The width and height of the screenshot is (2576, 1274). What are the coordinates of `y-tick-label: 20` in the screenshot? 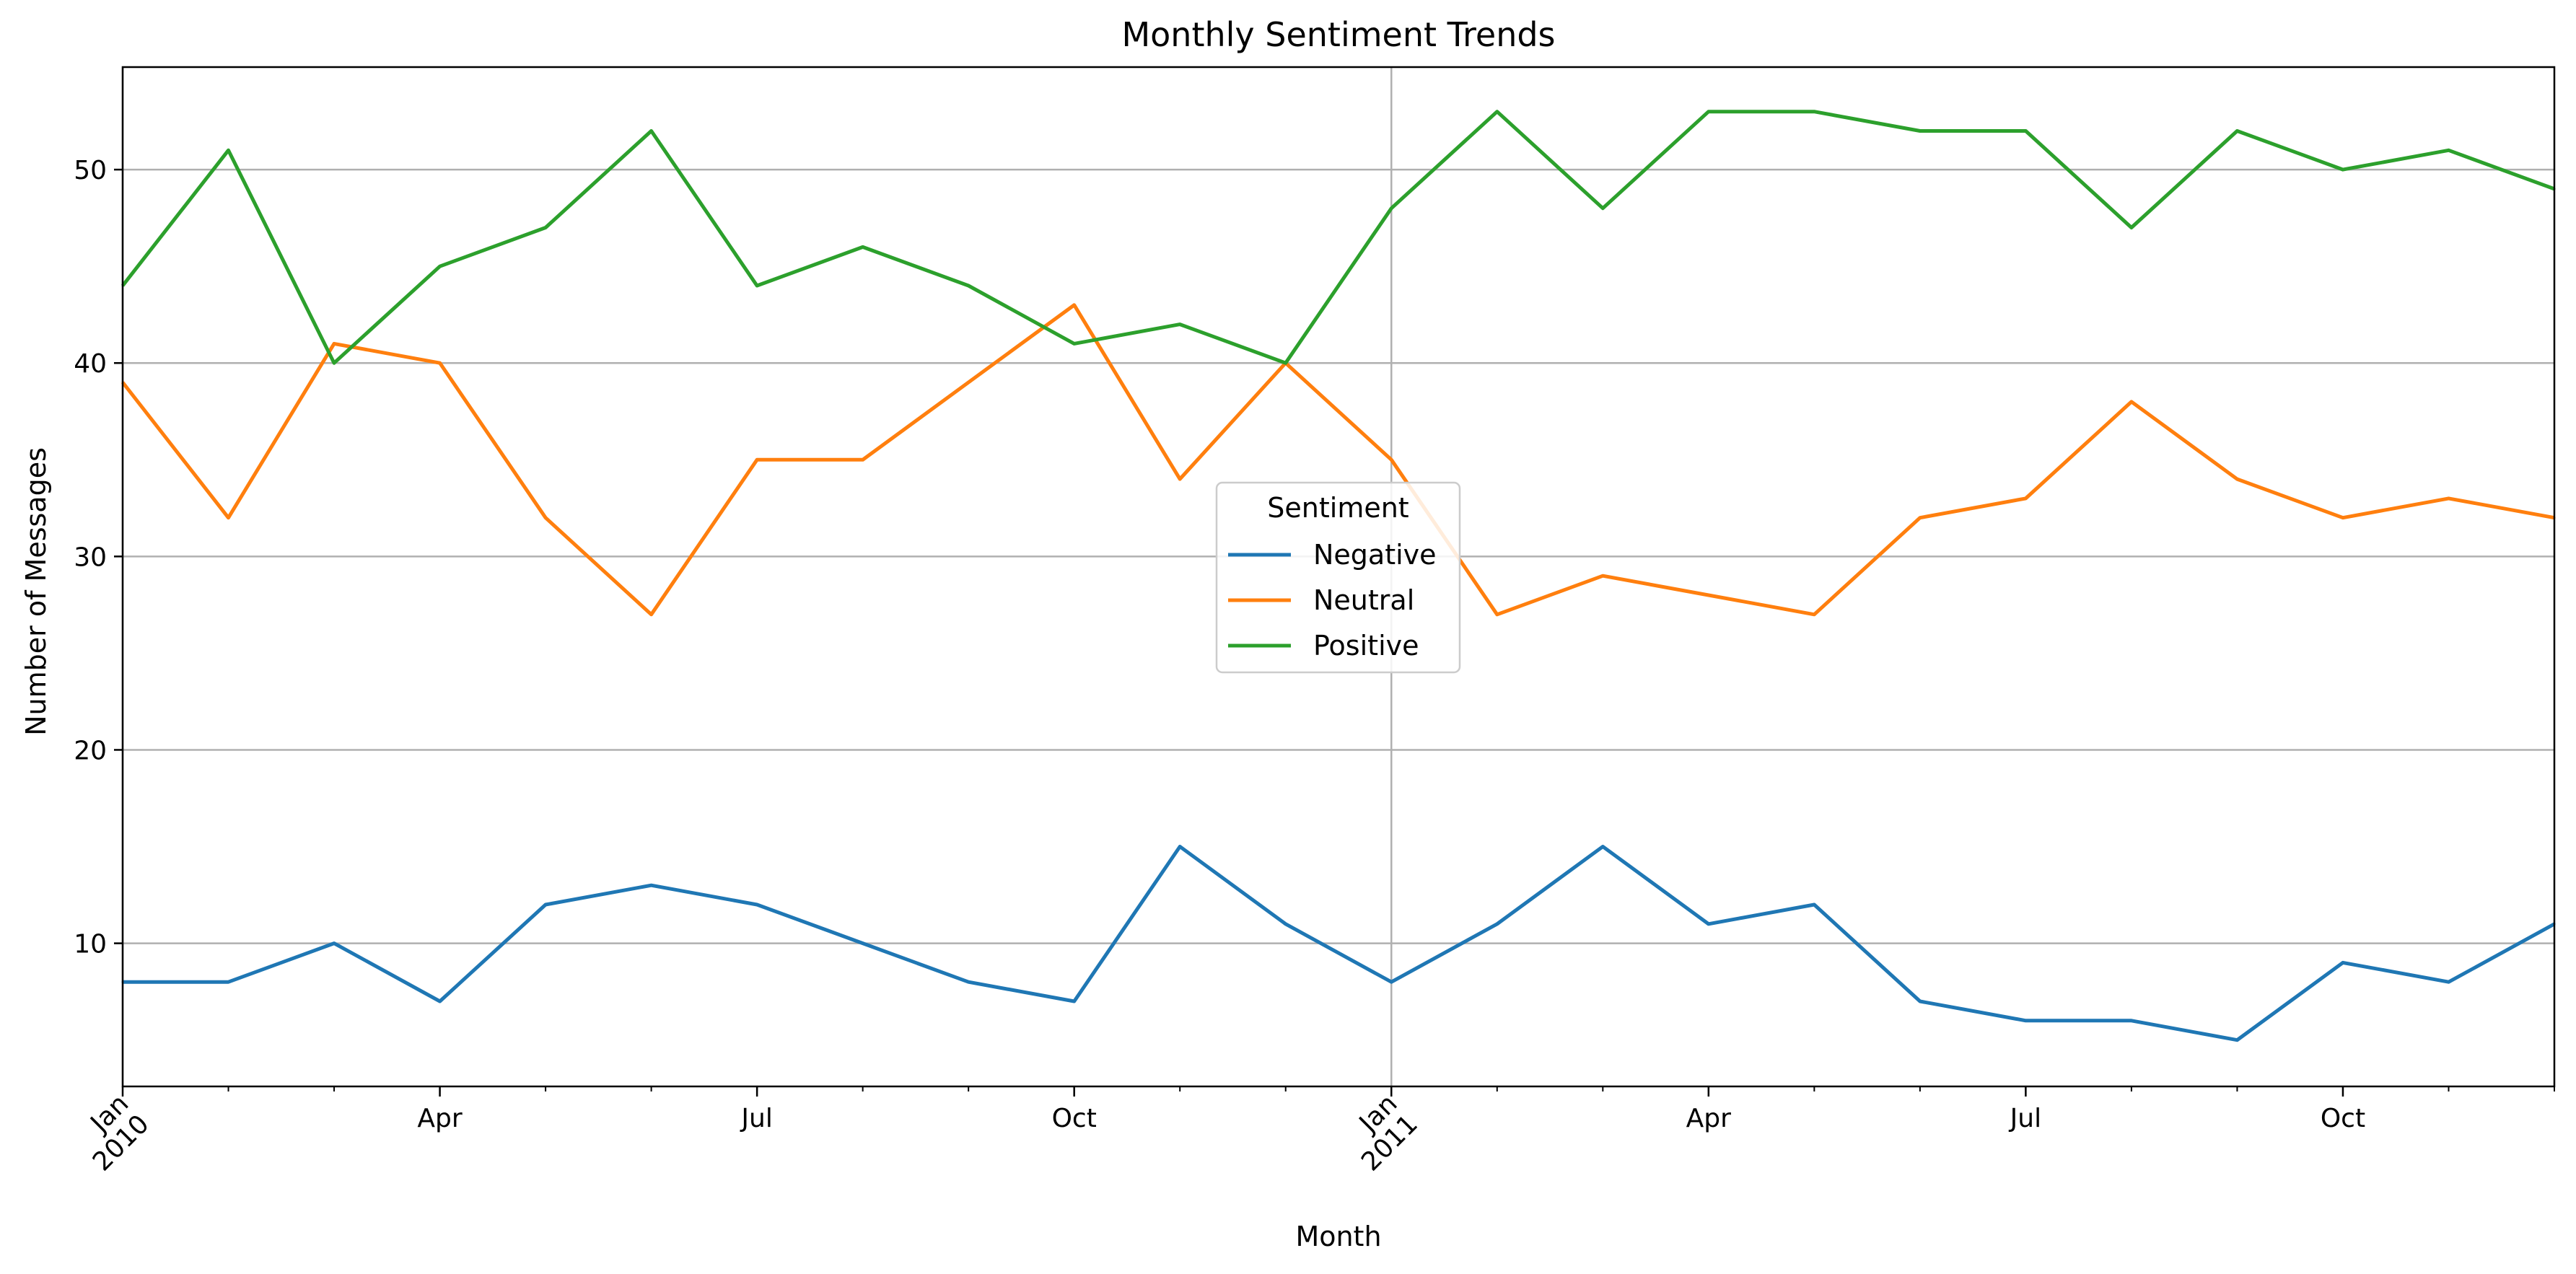 It's located at (90, 751).